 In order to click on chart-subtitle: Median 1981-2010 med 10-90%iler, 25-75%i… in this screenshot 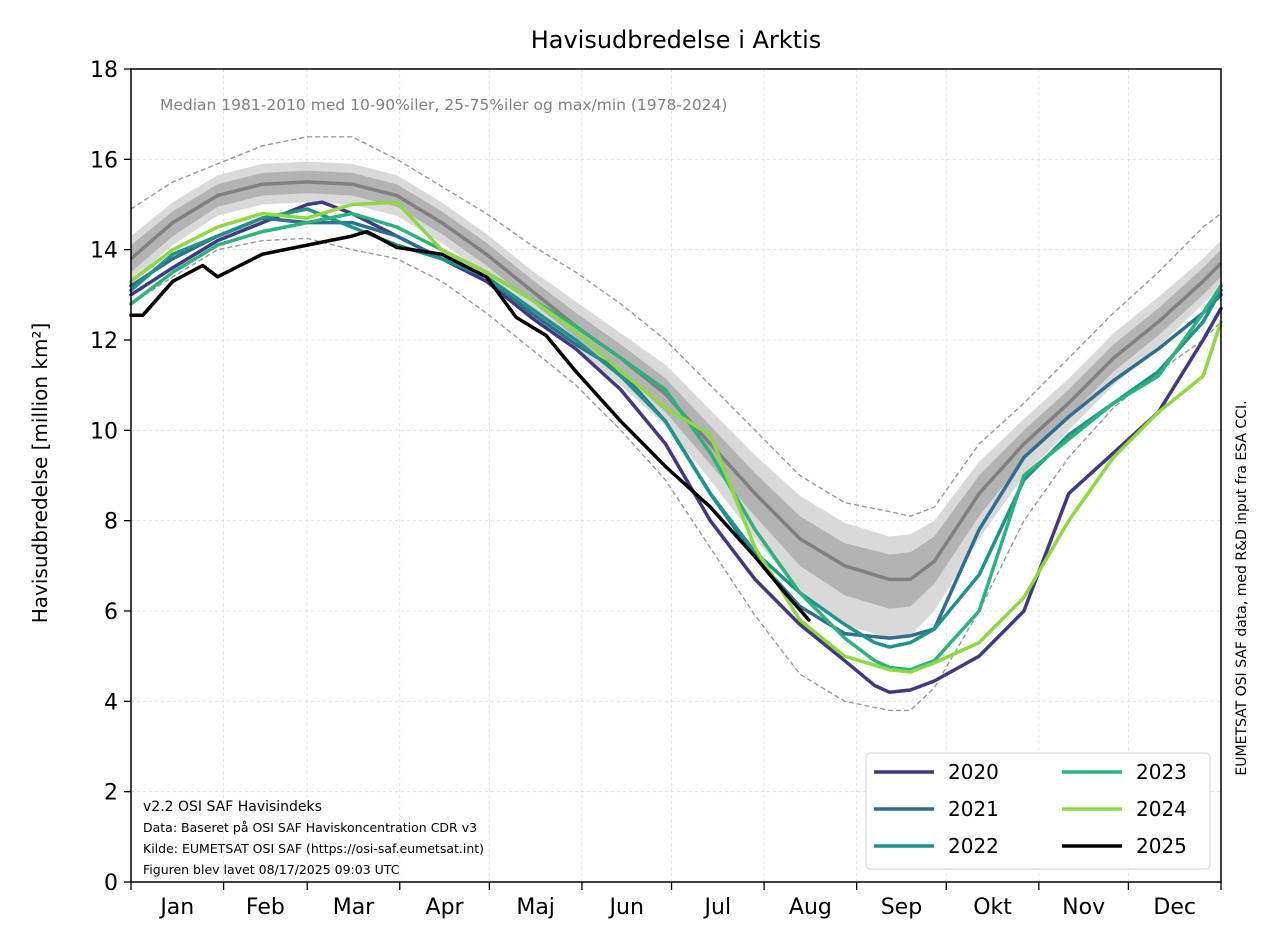, I will do `click(443, 105)`.